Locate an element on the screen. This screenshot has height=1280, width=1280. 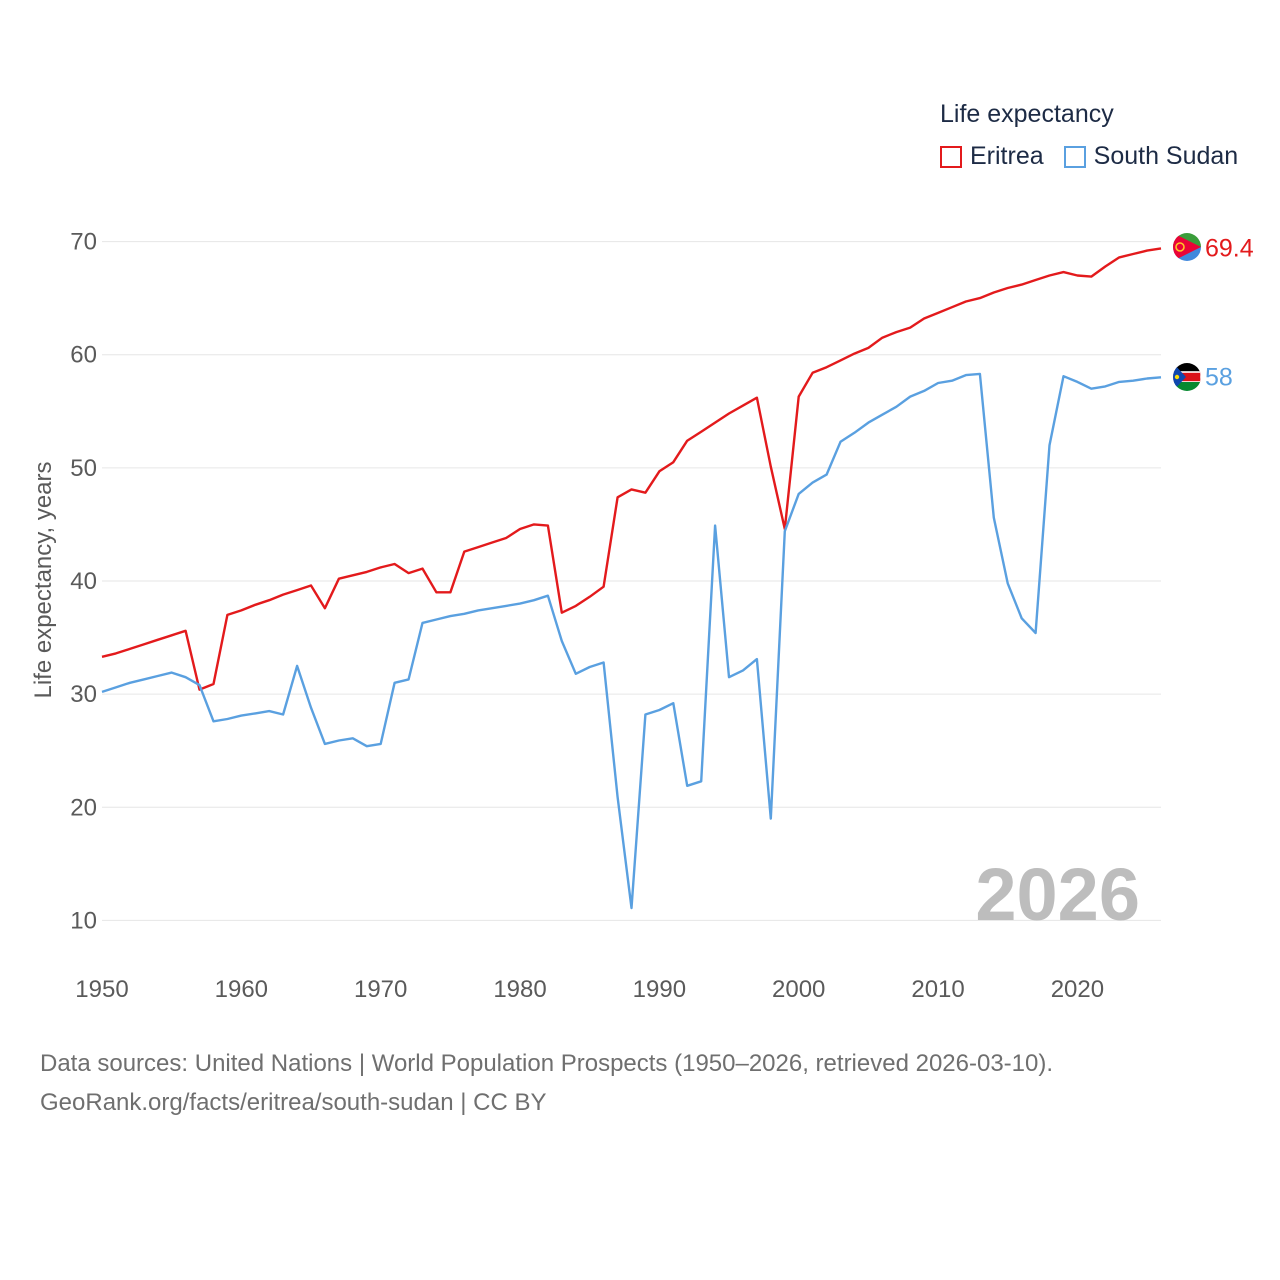
y-tick-10: 10 is located at coordinates (83, 920).